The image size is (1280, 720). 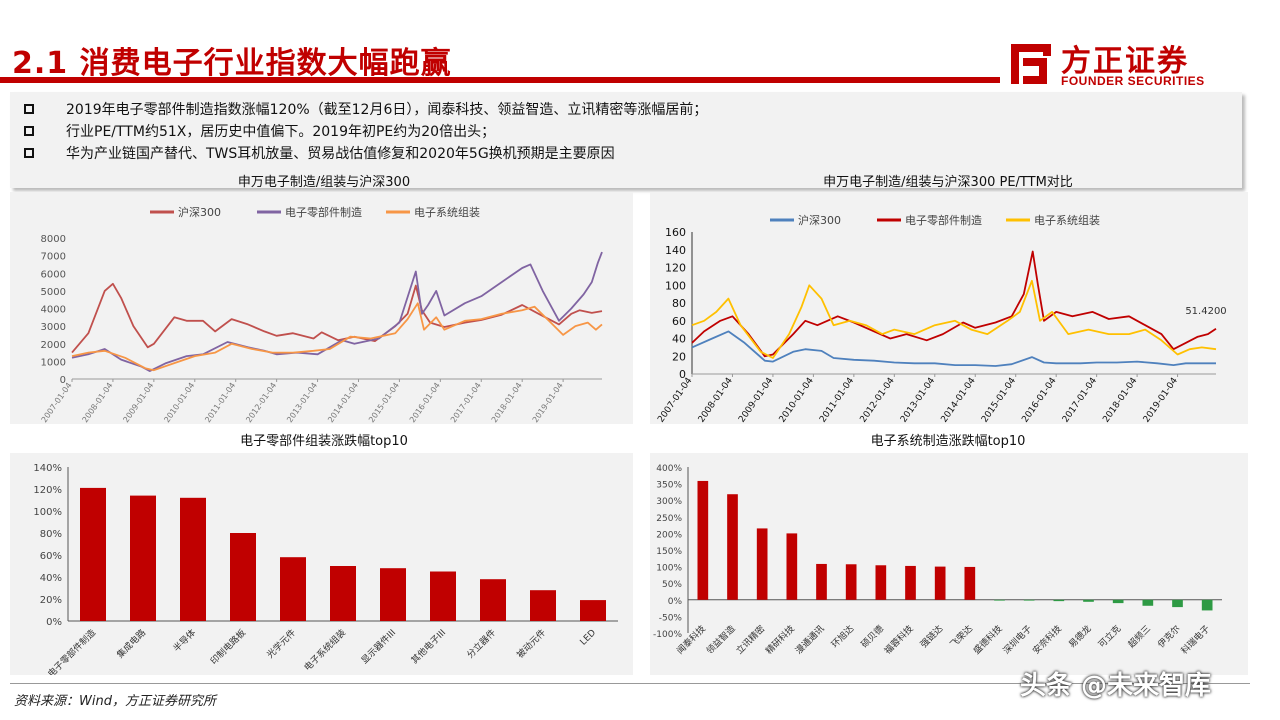 I want to click on x-category-label: 领益智造, so click(x=721, y=640).